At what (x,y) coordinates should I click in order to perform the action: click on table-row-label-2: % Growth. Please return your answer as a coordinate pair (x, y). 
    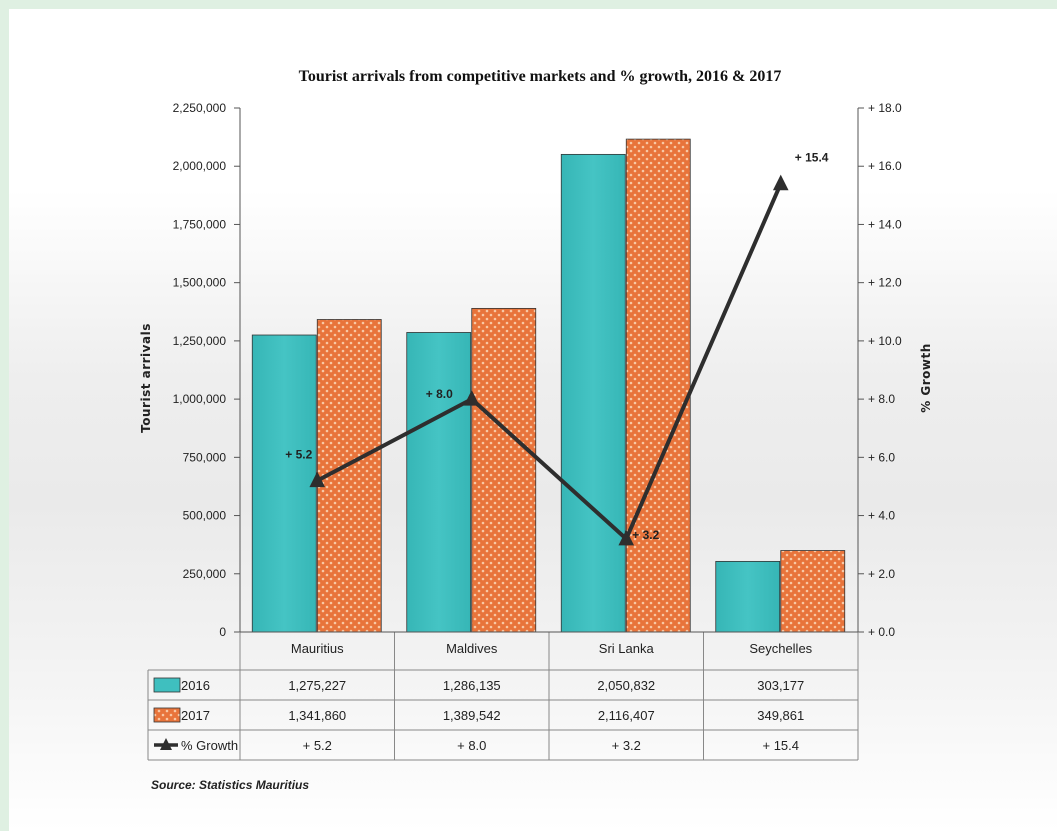
    Looking at the image, I should click on (209, 745).